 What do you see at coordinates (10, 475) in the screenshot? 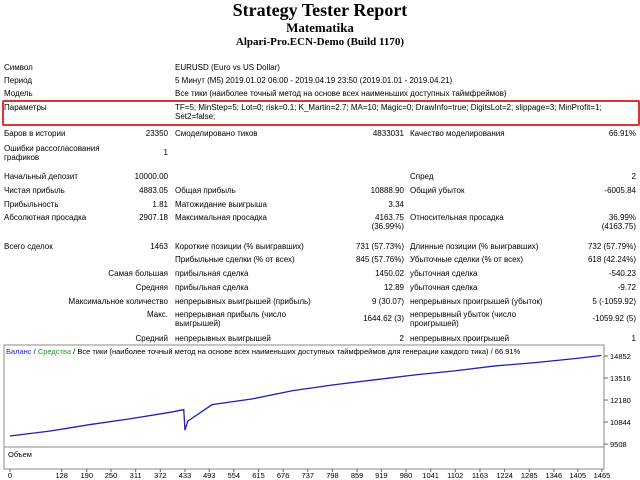
I see `x-tick-label: 0` at bounding box center [10, 475].